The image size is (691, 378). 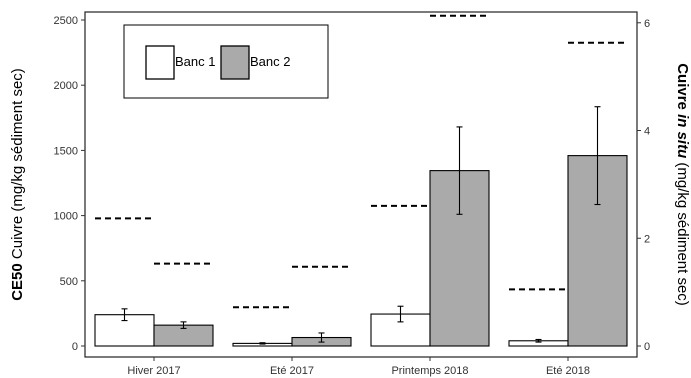 I want to click on legend: Banc 1 Banc 2, so click(x=226, y=61).